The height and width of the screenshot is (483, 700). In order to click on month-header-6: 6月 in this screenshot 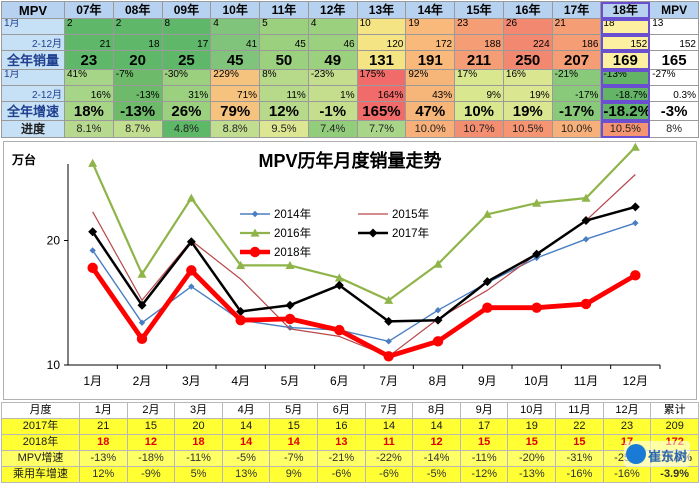, I will do `click(341, 410)`.